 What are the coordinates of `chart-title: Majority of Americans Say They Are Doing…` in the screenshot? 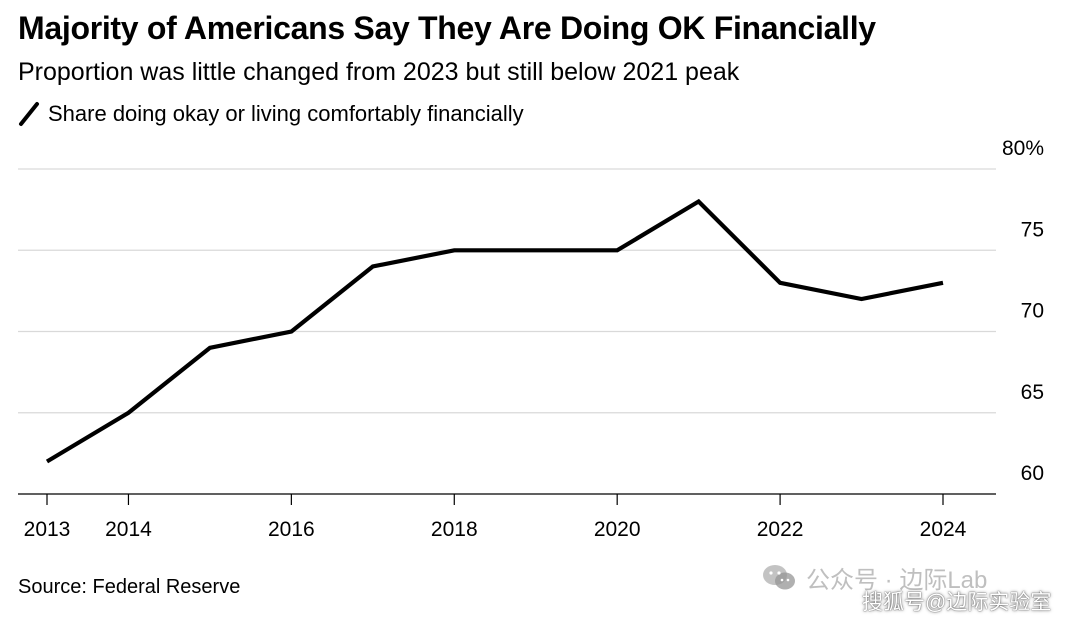 It's located at (447, 28).